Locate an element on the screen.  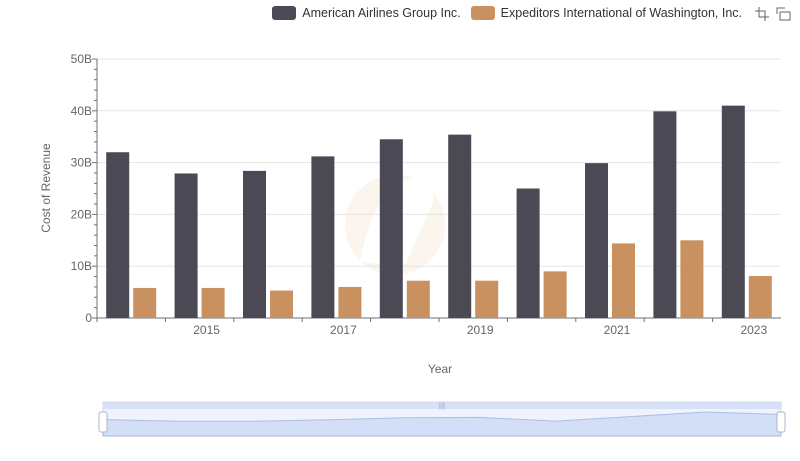
y-tick-label: 20B is located at coordinates (81, 214).